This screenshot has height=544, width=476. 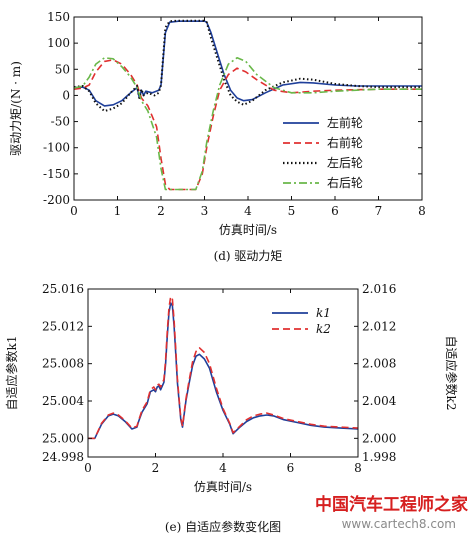 What do you see at coordinates (205, 211) in the screenshot?
I see `d-xtick-label: 3` at bounding box center [205, 211].